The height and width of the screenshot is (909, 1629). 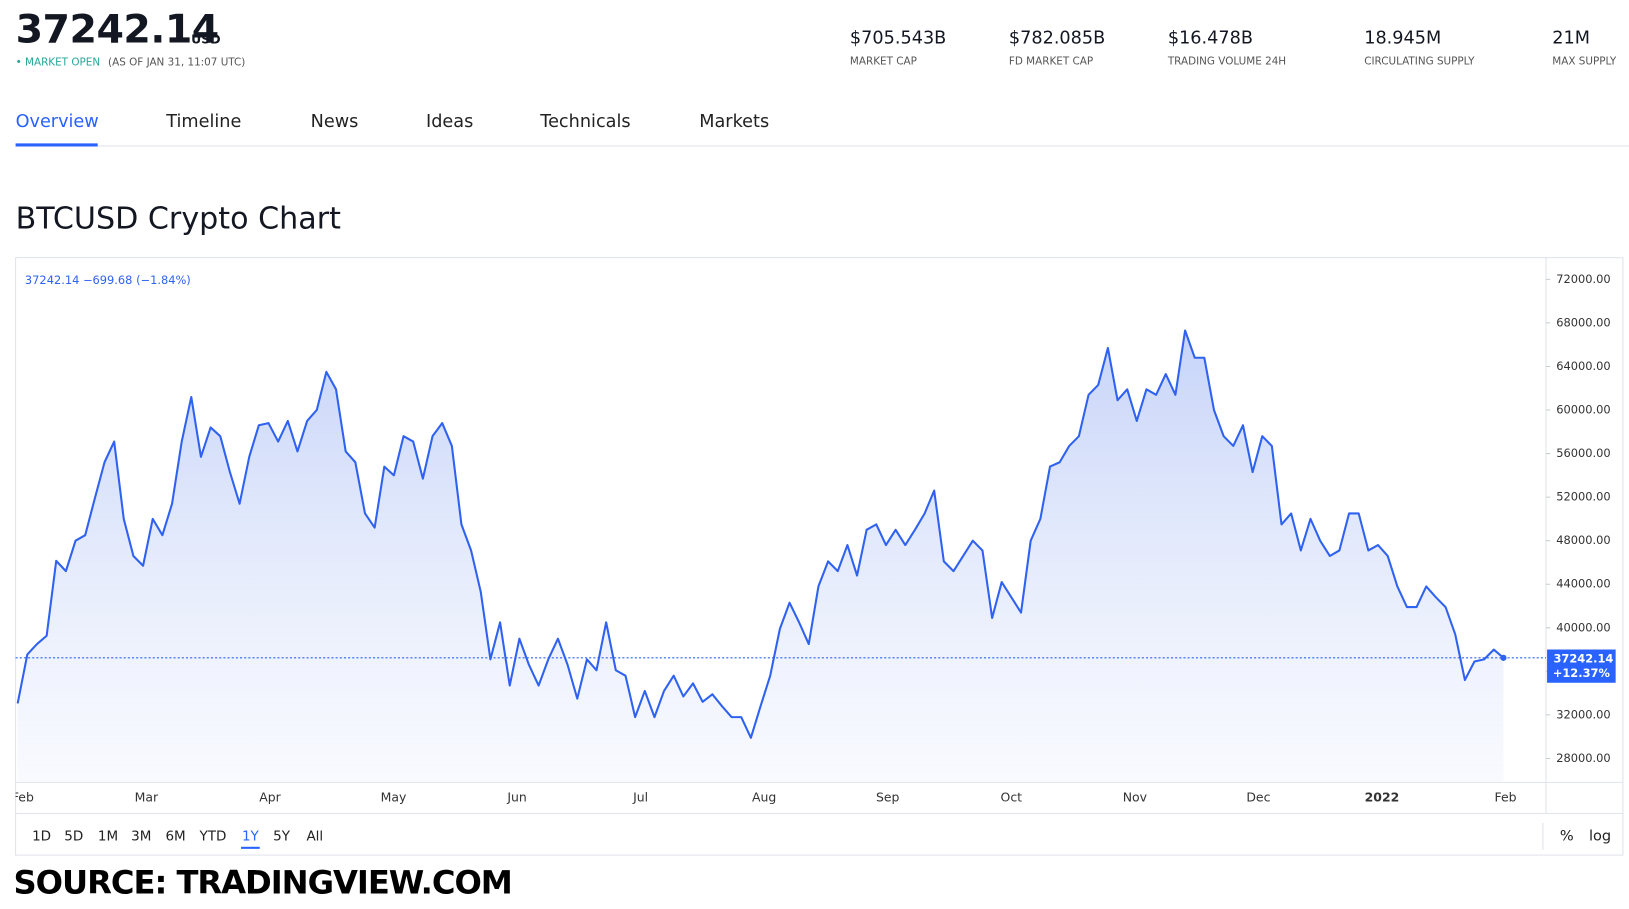 I want to click on x-tick-label: Oct, so click(x=1012, y=796).